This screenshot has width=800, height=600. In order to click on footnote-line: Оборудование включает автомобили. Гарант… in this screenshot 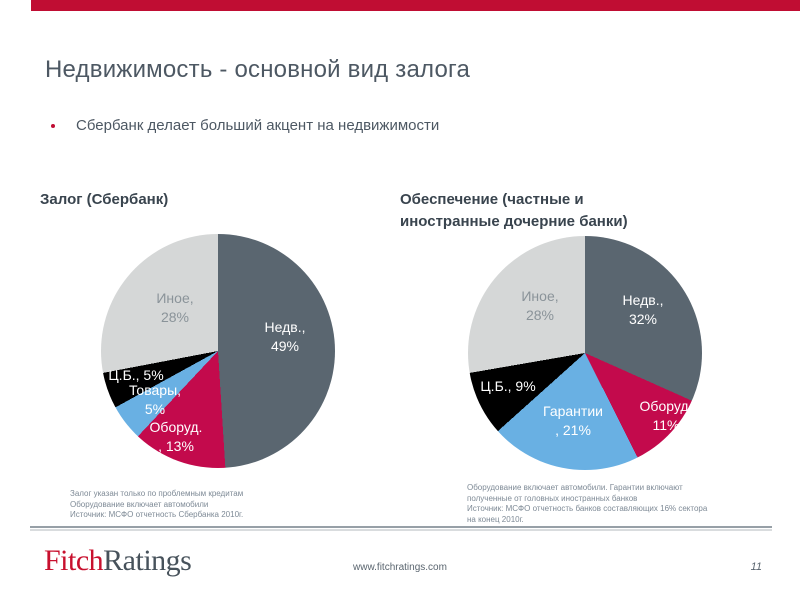, I will do `click(575, 487)`.